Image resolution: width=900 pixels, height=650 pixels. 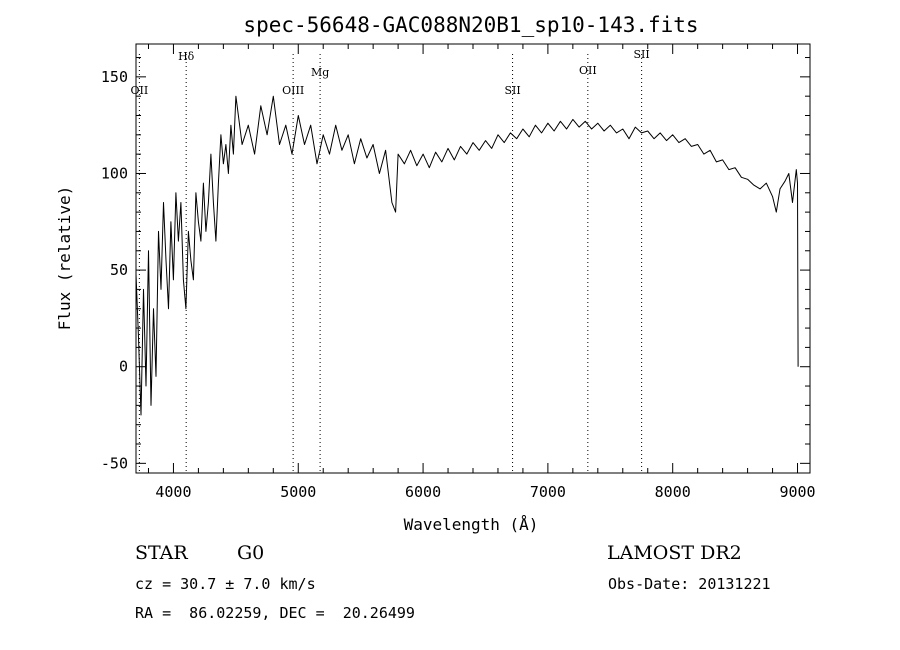 What do you see at coordinates (423, 492) in the screenshot?
I see `x-tick-label: 6000` at bounding box center [423, 492].